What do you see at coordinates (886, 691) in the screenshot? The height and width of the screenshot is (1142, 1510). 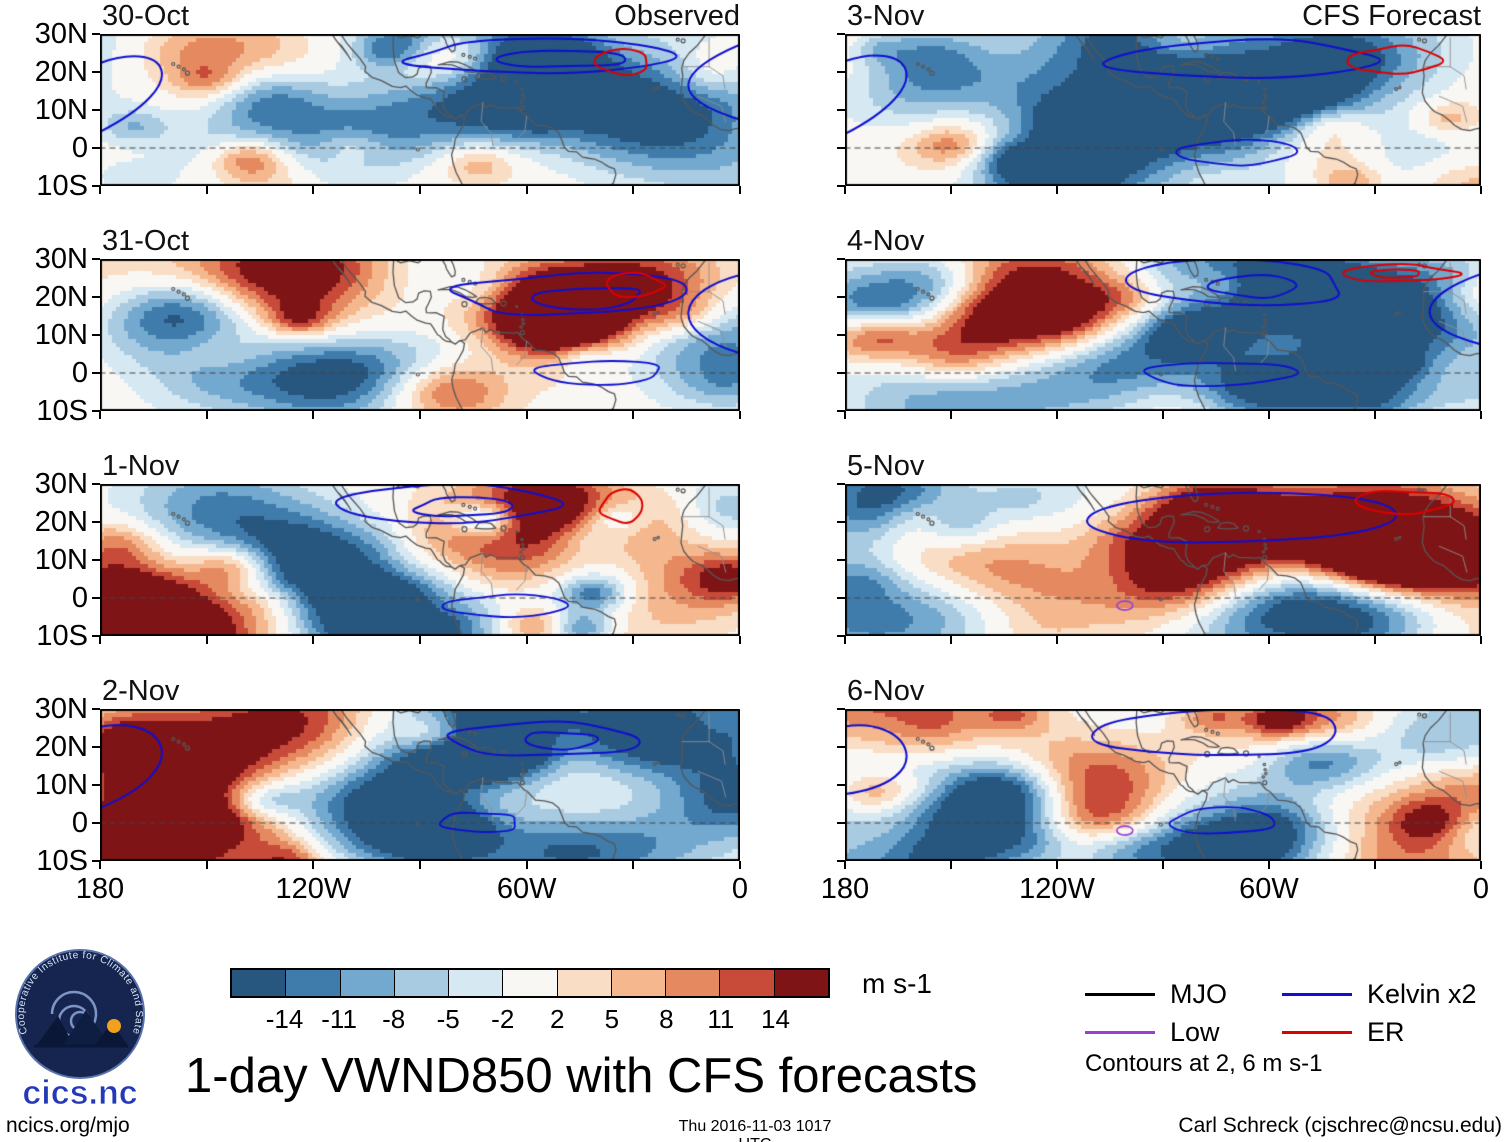 I see `panel-date-label: 6-Nov` at bounding box center [886, 691].